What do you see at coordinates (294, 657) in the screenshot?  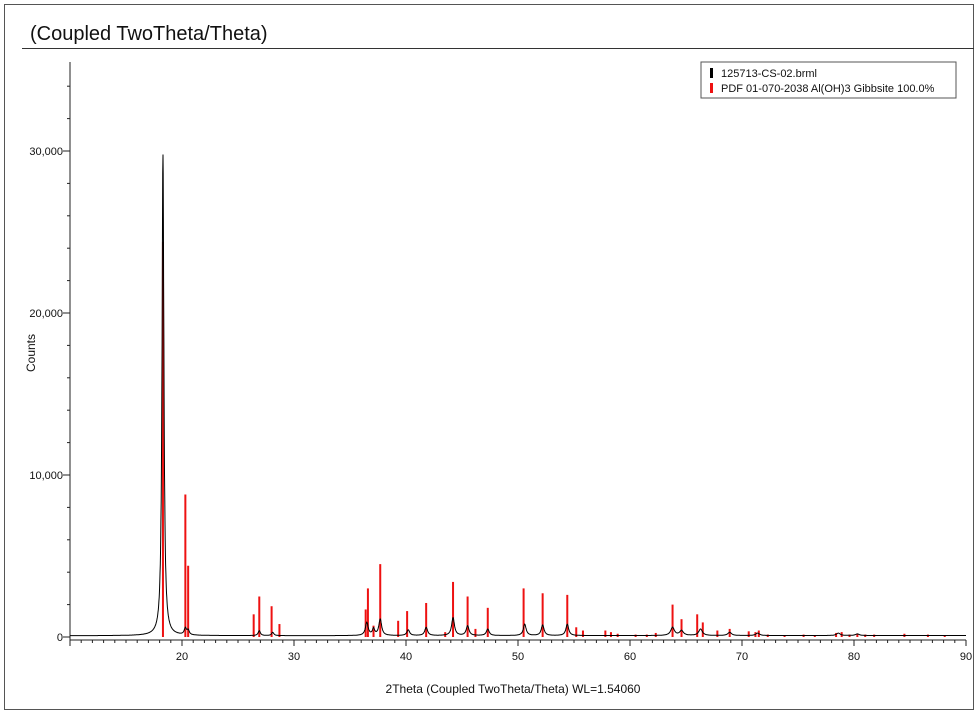 I see `x-tick-label: 30` at bounding box center [294, 657].